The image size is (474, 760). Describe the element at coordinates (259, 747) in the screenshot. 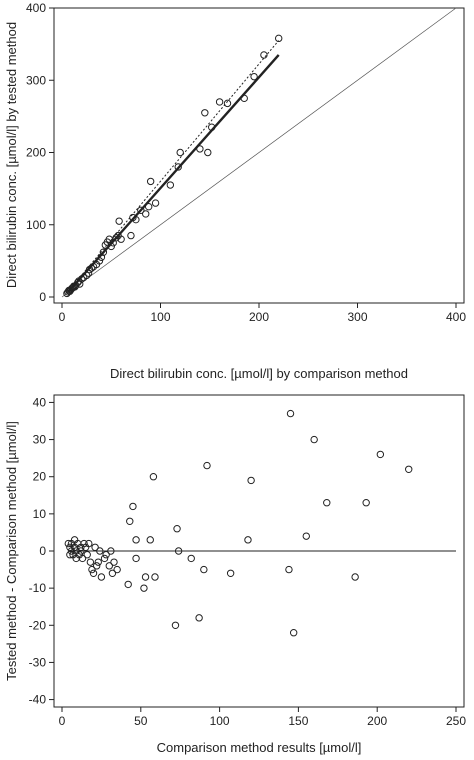

I see `x-axis-label: Comparison method results [µmol/l]` at that location.